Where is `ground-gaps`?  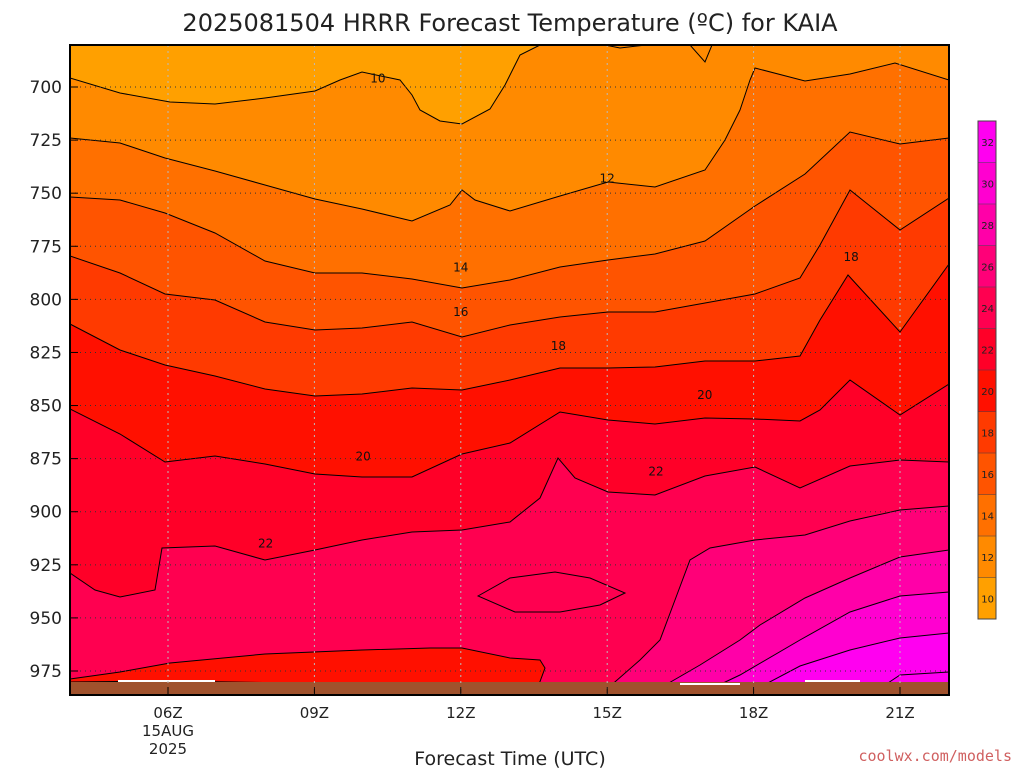
ground-gaps is located at coordinates (489, 682).